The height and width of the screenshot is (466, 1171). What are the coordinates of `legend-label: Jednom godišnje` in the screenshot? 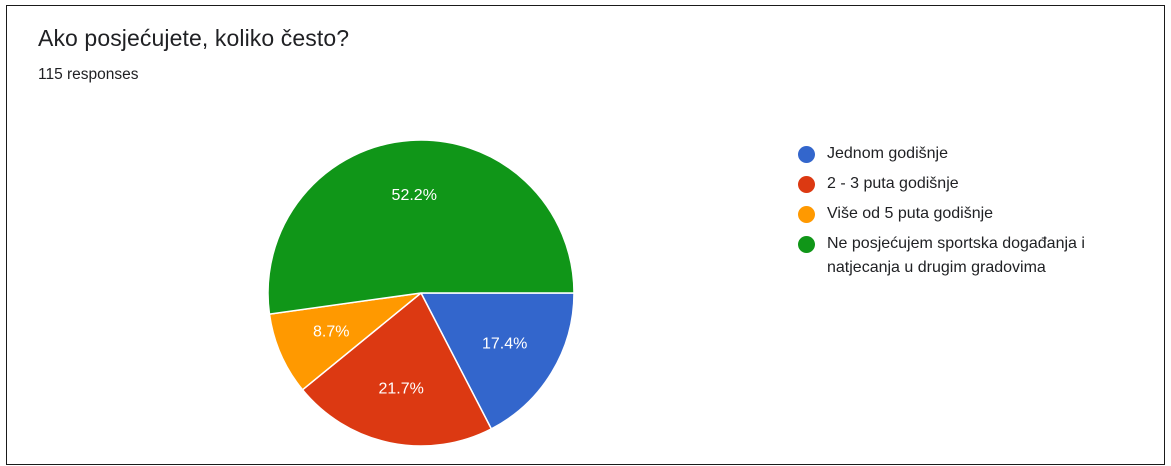 It's located at (887, 153).